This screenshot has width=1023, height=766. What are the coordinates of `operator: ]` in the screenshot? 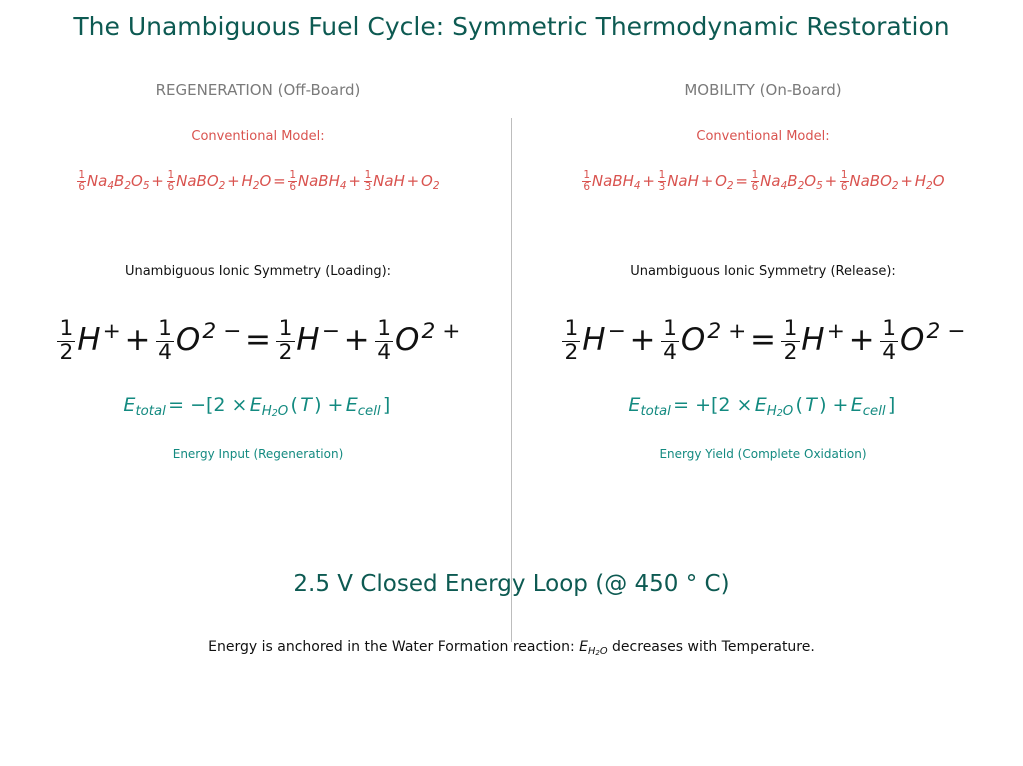 It's located at (891, 405).